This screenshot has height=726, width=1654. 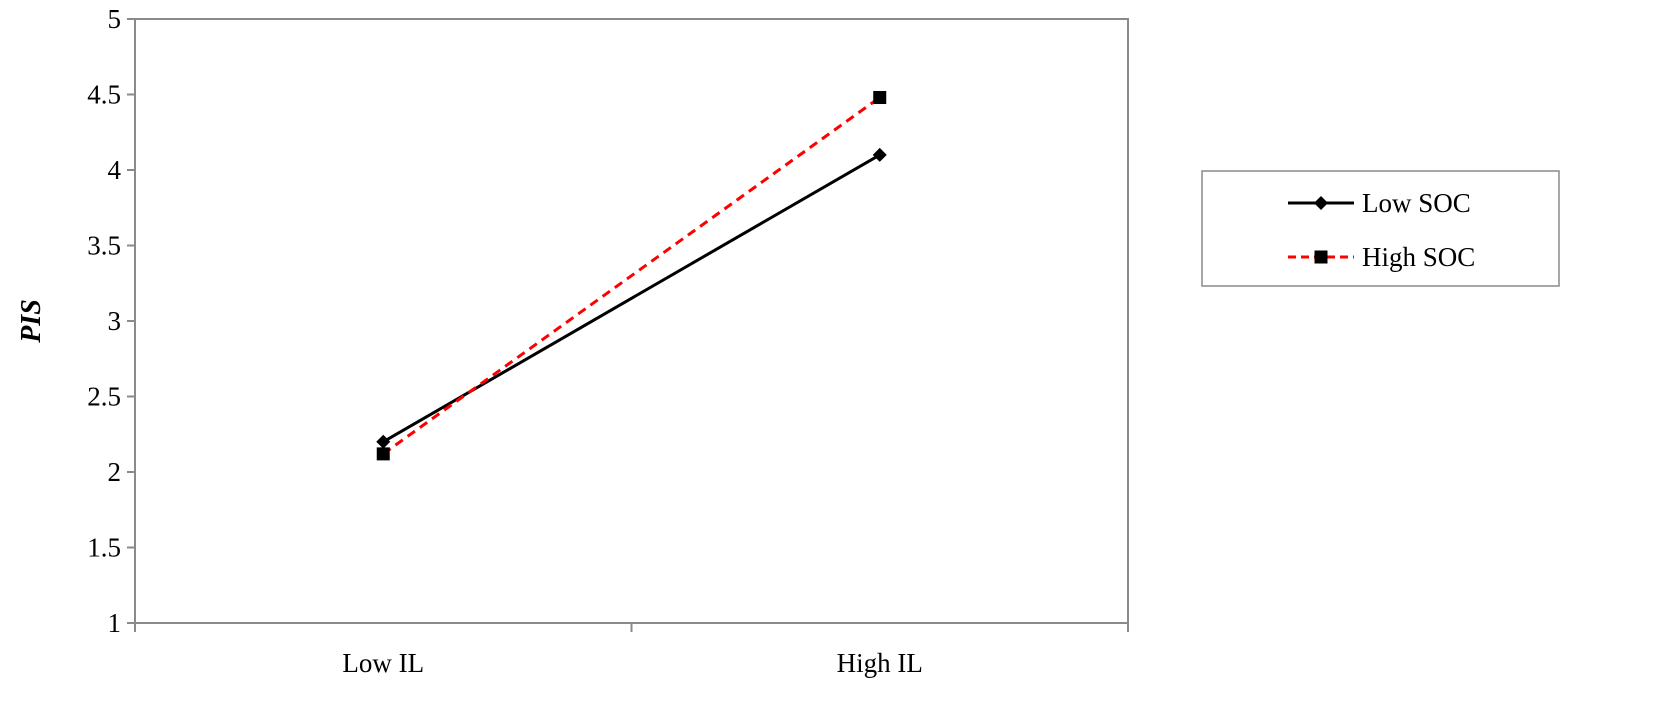 I want to click on x-axis: Low IL High IL, so click(x=631, y=650).